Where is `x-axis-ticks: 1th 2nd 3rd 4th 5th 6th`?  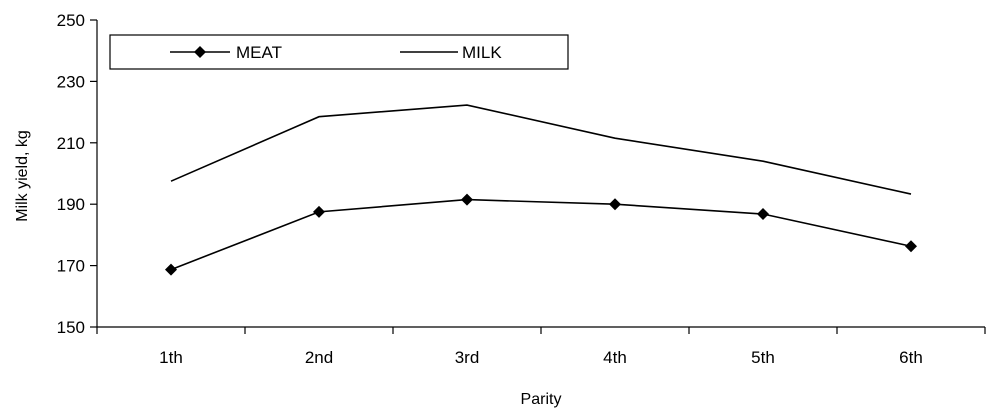
x-axis-ticks: 1th 2nd 3rd 4th 5th 6th is located at coordinates (541, 347).